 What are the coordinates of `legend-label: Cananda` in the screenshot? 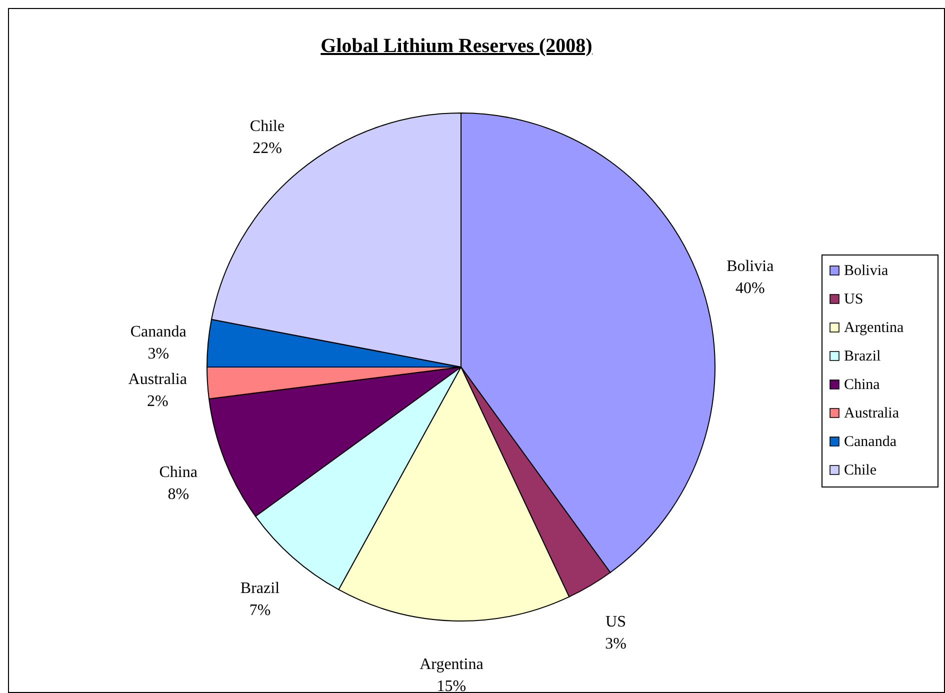 It's located at (870, 442).